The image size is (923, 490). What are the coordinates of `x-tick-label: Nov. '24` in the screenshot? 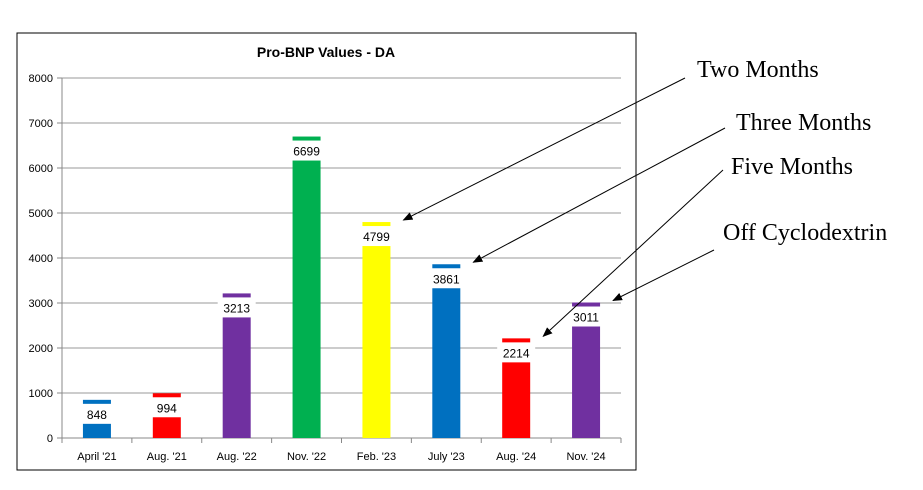 It's located at (585, 457).